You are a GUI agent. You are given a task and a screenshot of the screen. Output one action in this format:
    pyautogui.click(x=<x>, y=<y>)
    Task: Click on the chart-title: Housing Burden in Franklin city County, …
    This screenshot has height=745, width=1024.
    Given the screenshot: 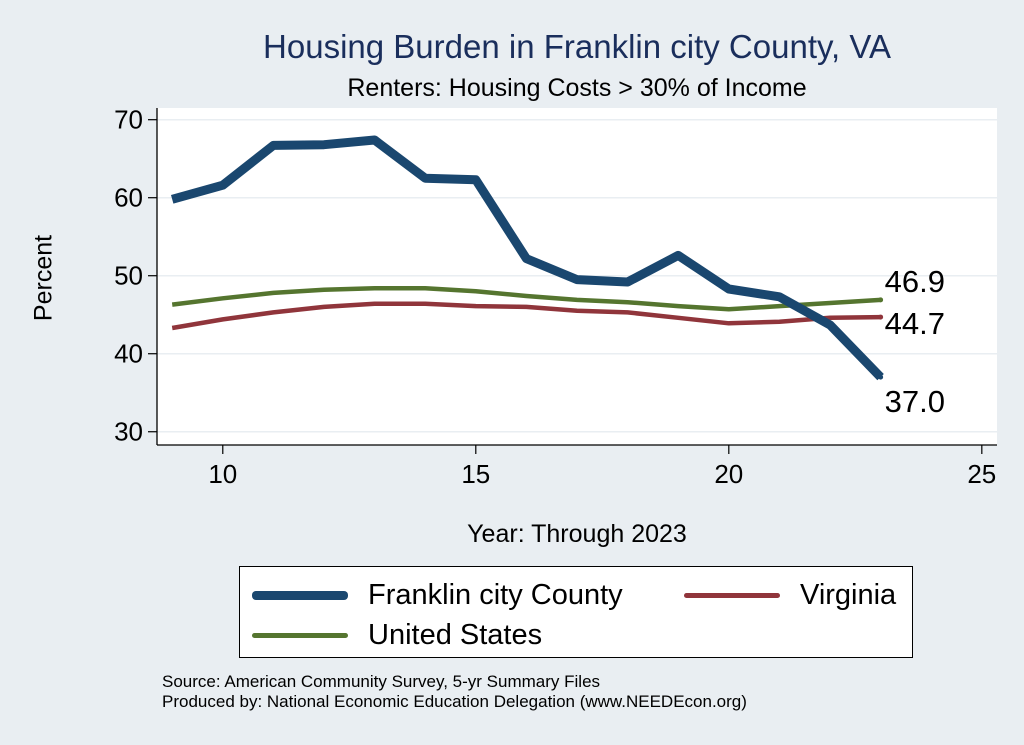 What is the action you would take?
    pyautogui.click(x=577, y=46)
    